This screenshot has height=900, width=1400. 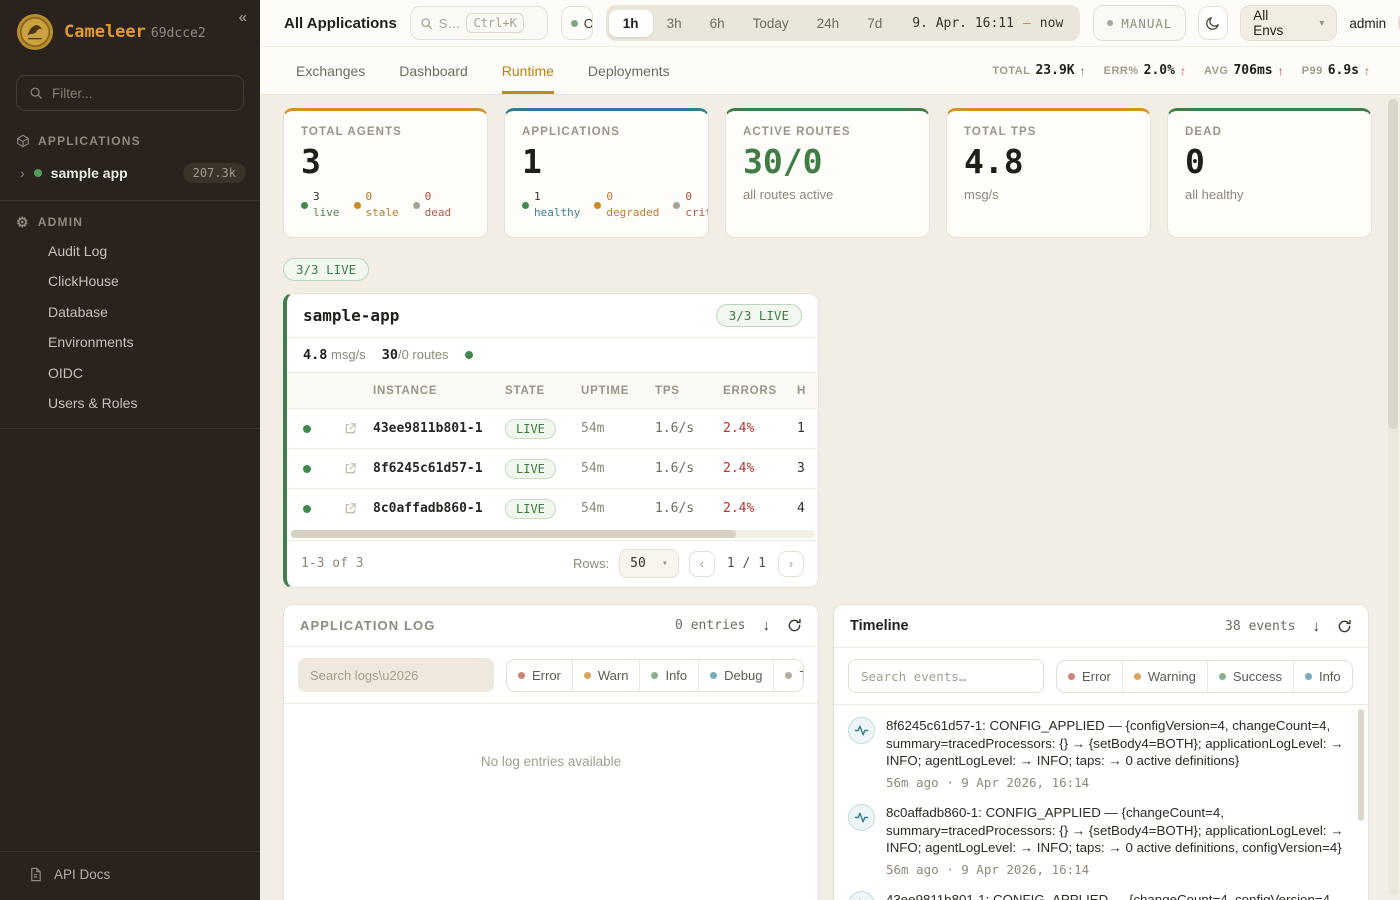 What do you see at coordinates (1393, 497) in the screenshot?
I see `page-scrollbar` at bounding box center [1393, 497].